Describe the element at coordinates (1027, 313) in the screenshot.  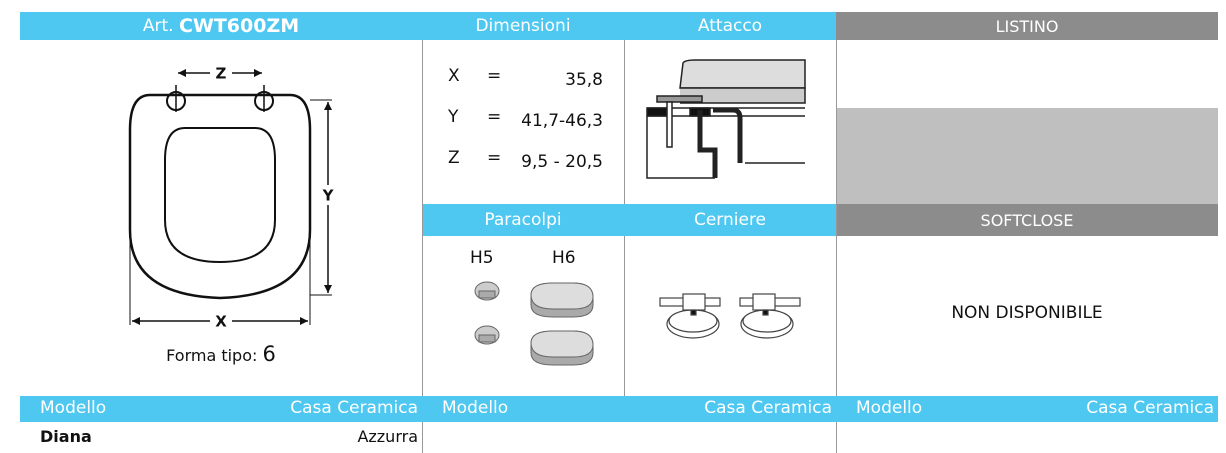
I see `softclose-status: NON DISPONIBILE` at that location.